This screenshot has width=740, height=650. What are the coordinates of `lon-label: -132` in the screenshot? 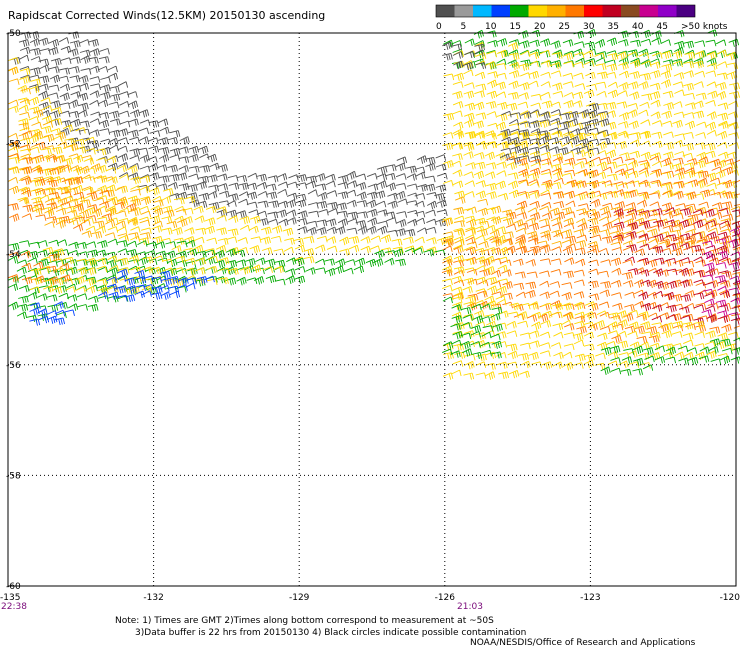 It's located at (153, 598).